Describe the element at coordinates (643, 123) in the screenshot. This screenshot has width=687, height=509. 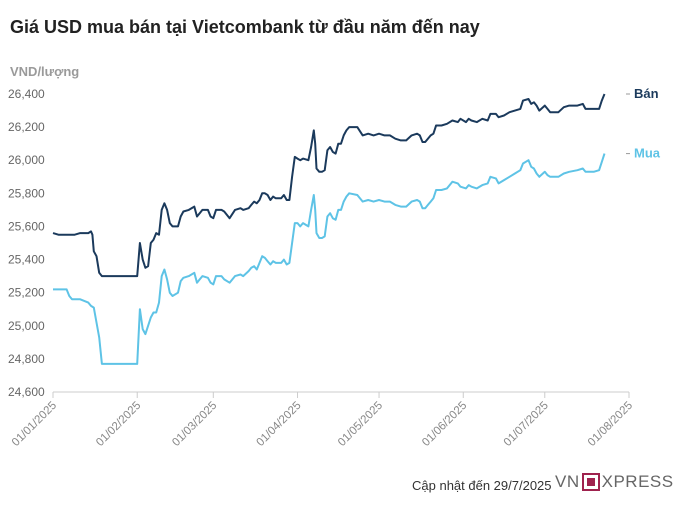
I see `series-labels: Bán Mua` at that location.